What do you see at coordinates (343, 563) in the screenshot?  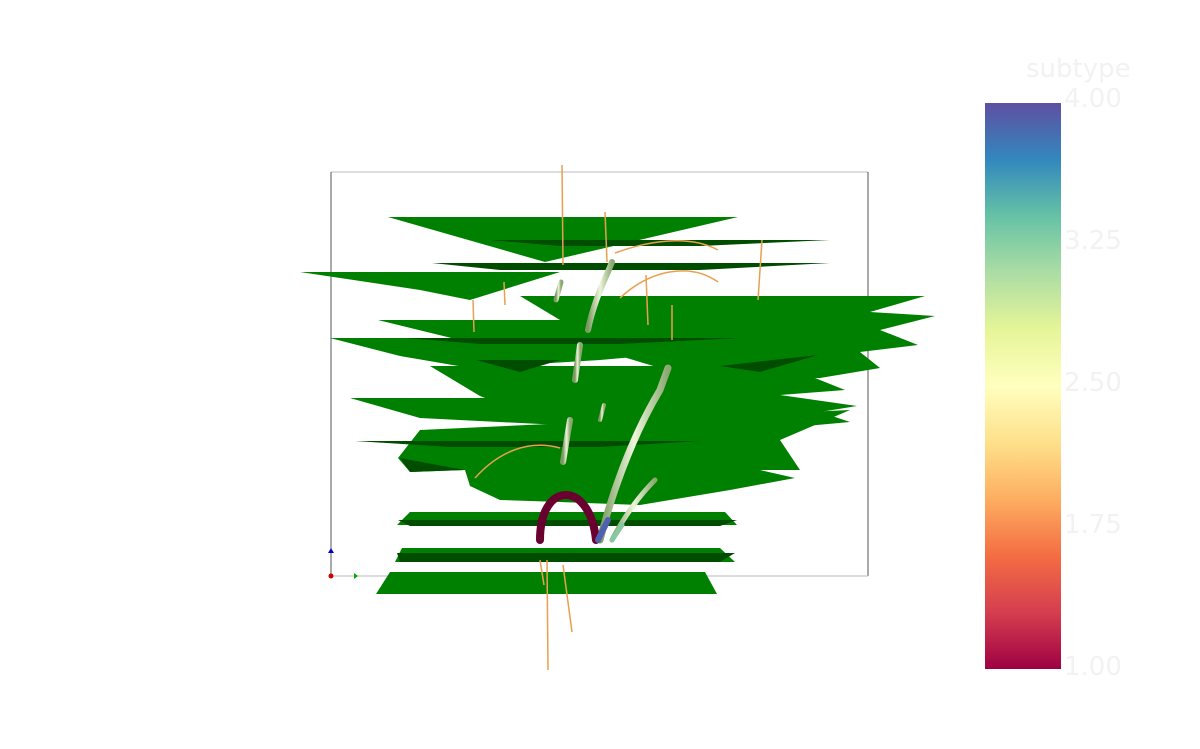 I see `orientation-axes` at bounding box center [343, 563].